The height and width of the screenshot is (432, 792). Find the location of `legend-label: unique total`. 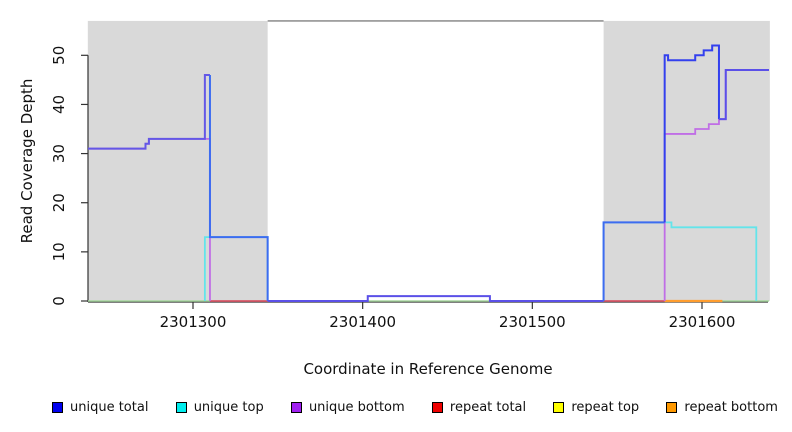

legend-label: unique total is located at coordinates (109, 407).